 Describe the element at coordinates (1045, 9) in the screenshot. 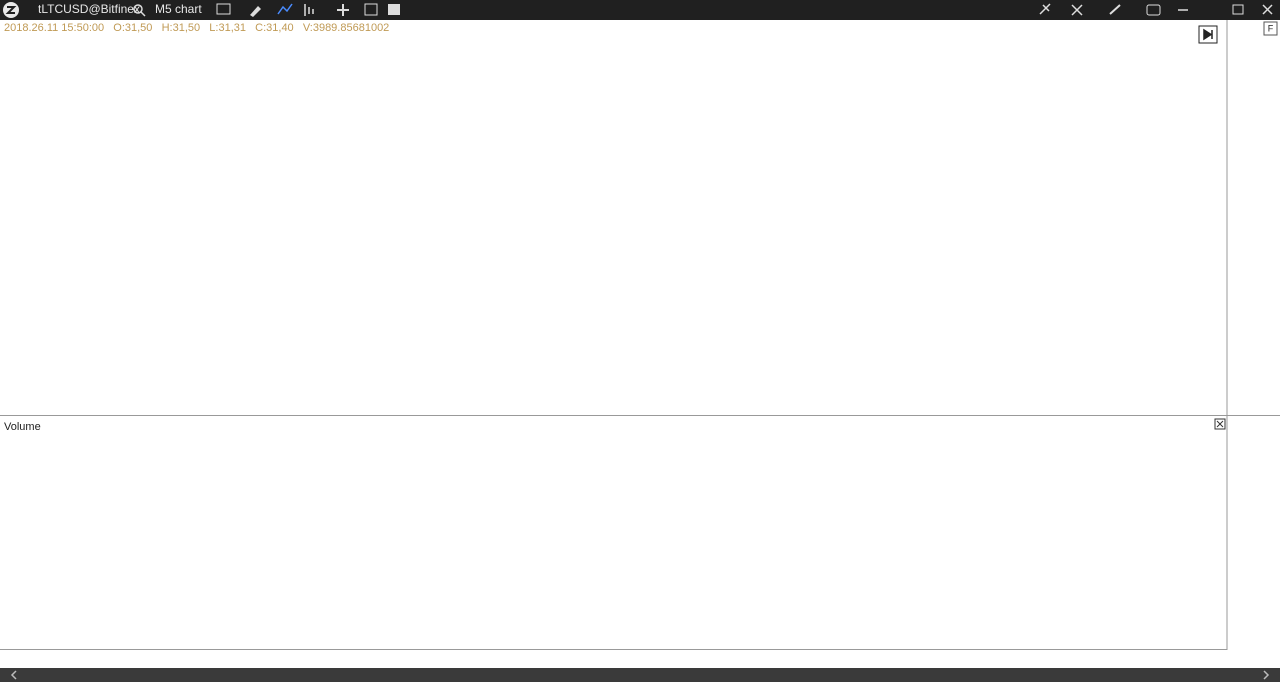

I see `tools-icon` at that location.